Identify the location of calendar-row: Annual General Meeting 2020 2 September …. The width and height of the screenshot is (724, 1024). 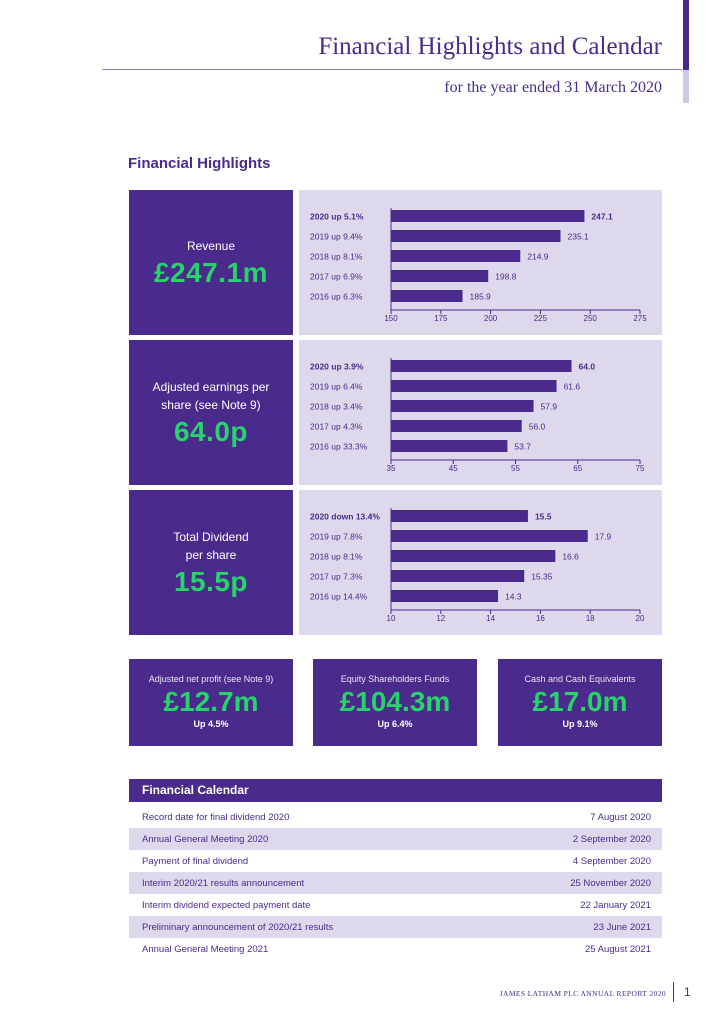
(395, 839).